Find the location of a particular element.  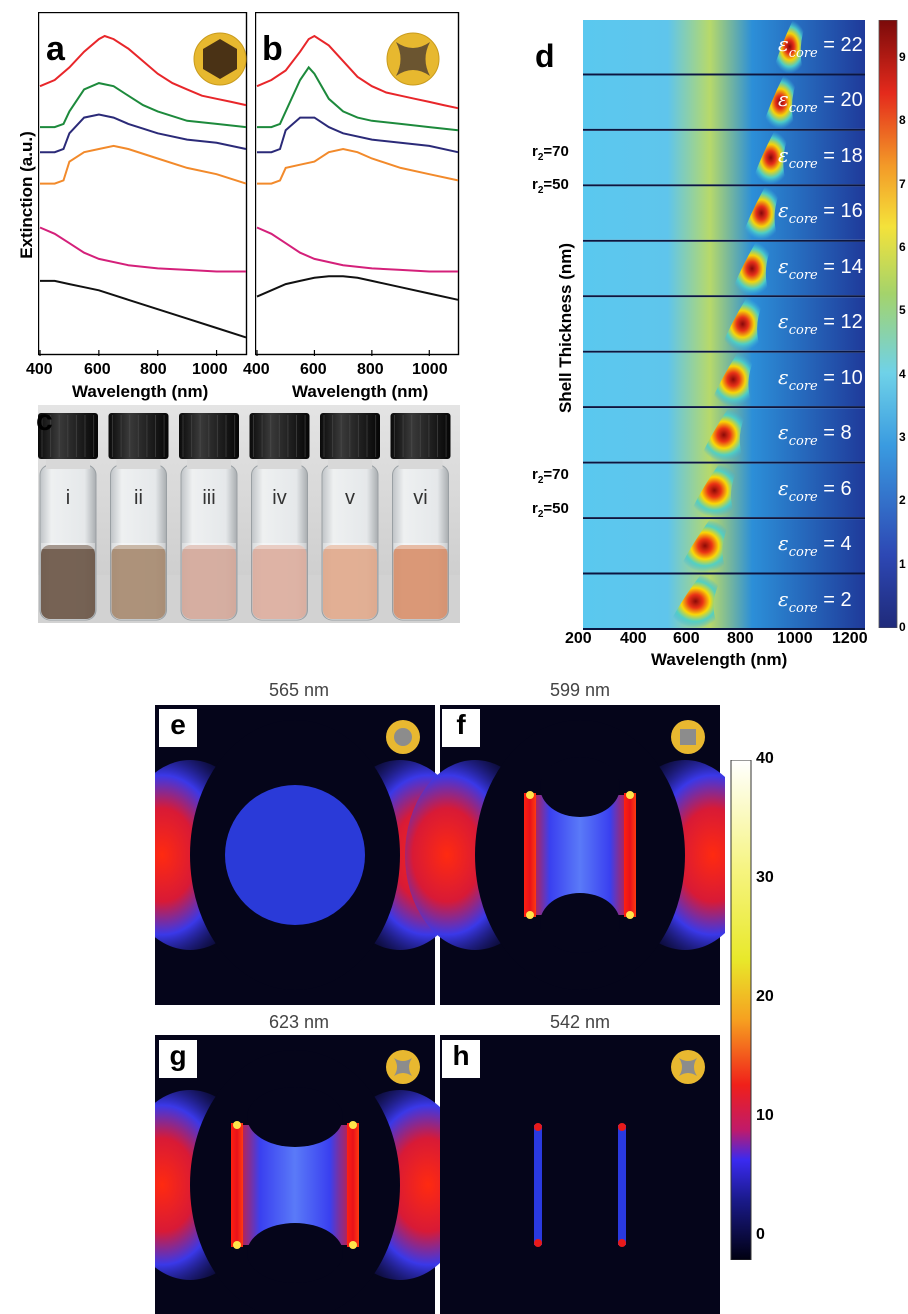

d-colorbar-tick-0: 0 is located at coordinates (902, 627).